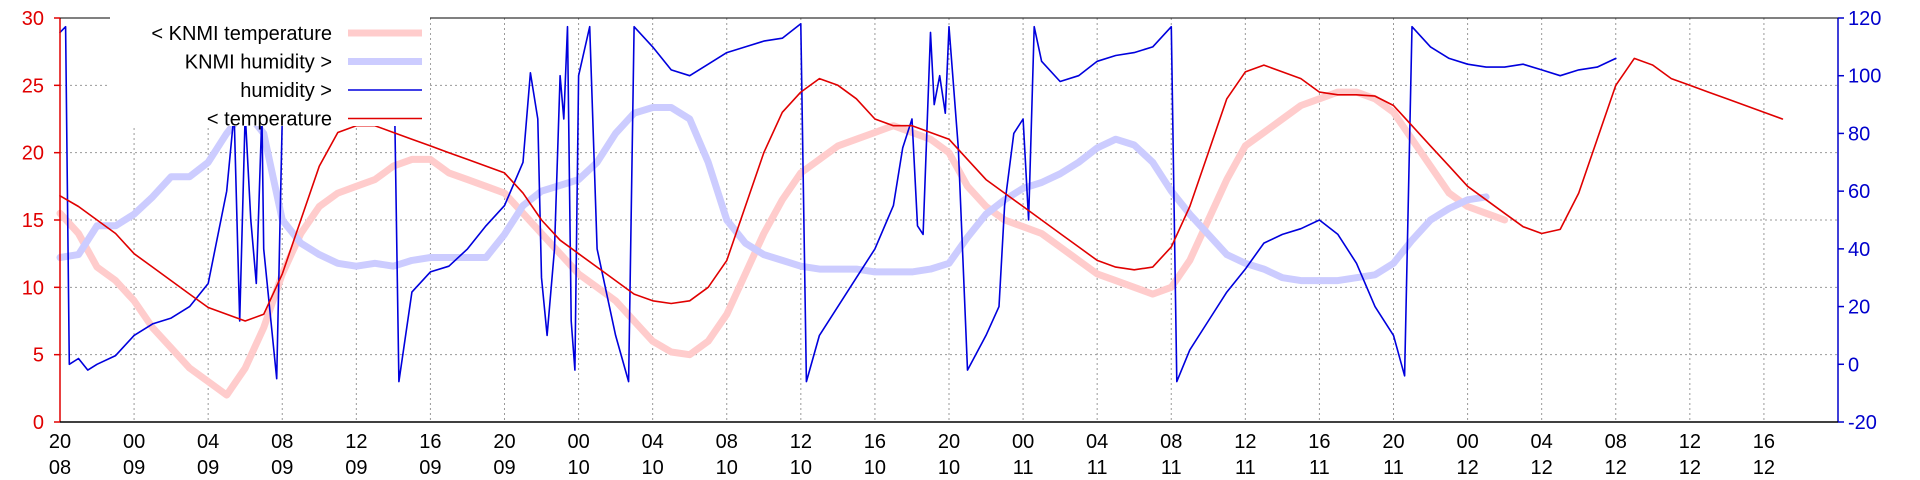 This screenshot has width=1920, height=480. I want to click on y-right-tick-label: 120, so click(1864, 19).